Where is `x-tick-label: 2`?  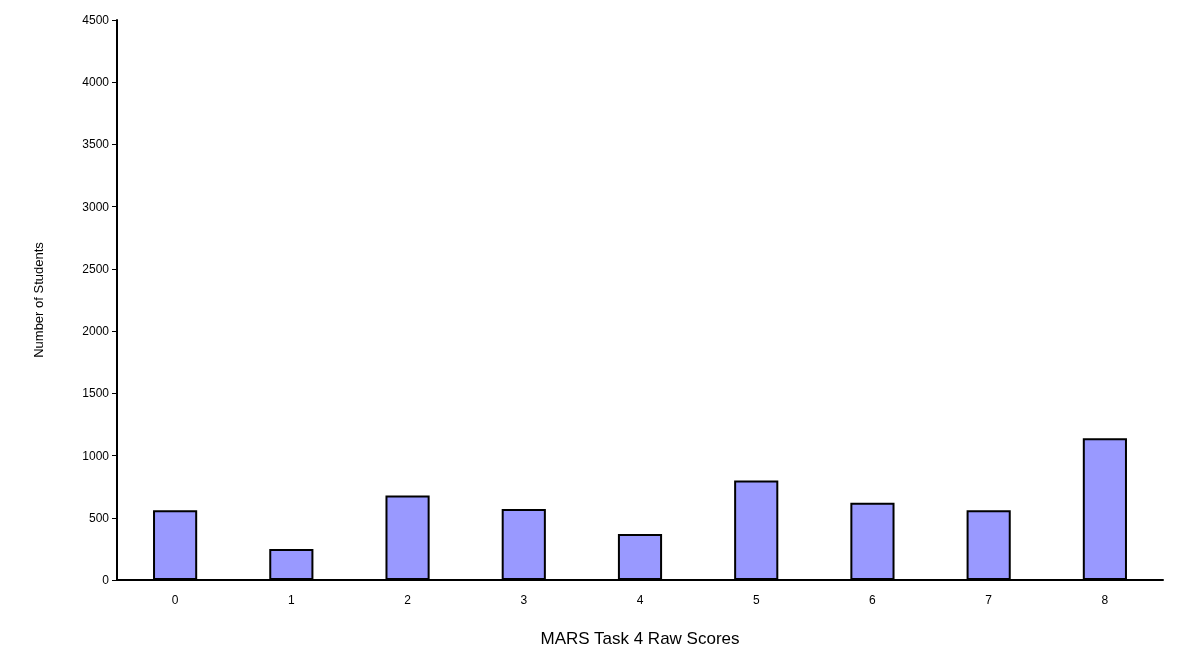
x-tick-label: 2 is located at coordinates (408, 600).